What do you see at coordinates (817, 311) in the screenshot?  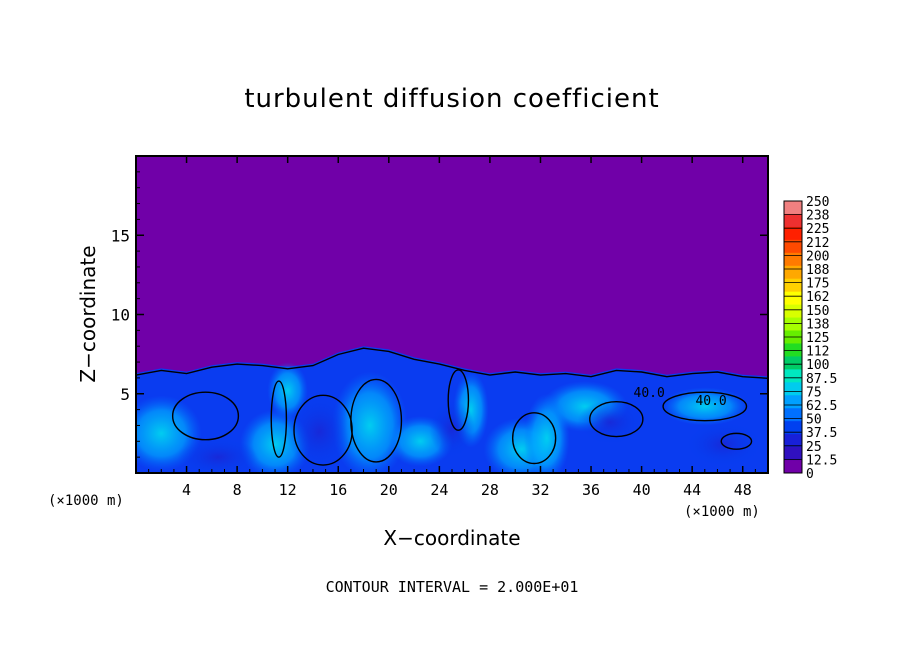 I see `colorbar-label: 150` at bounding box center [817, 311].